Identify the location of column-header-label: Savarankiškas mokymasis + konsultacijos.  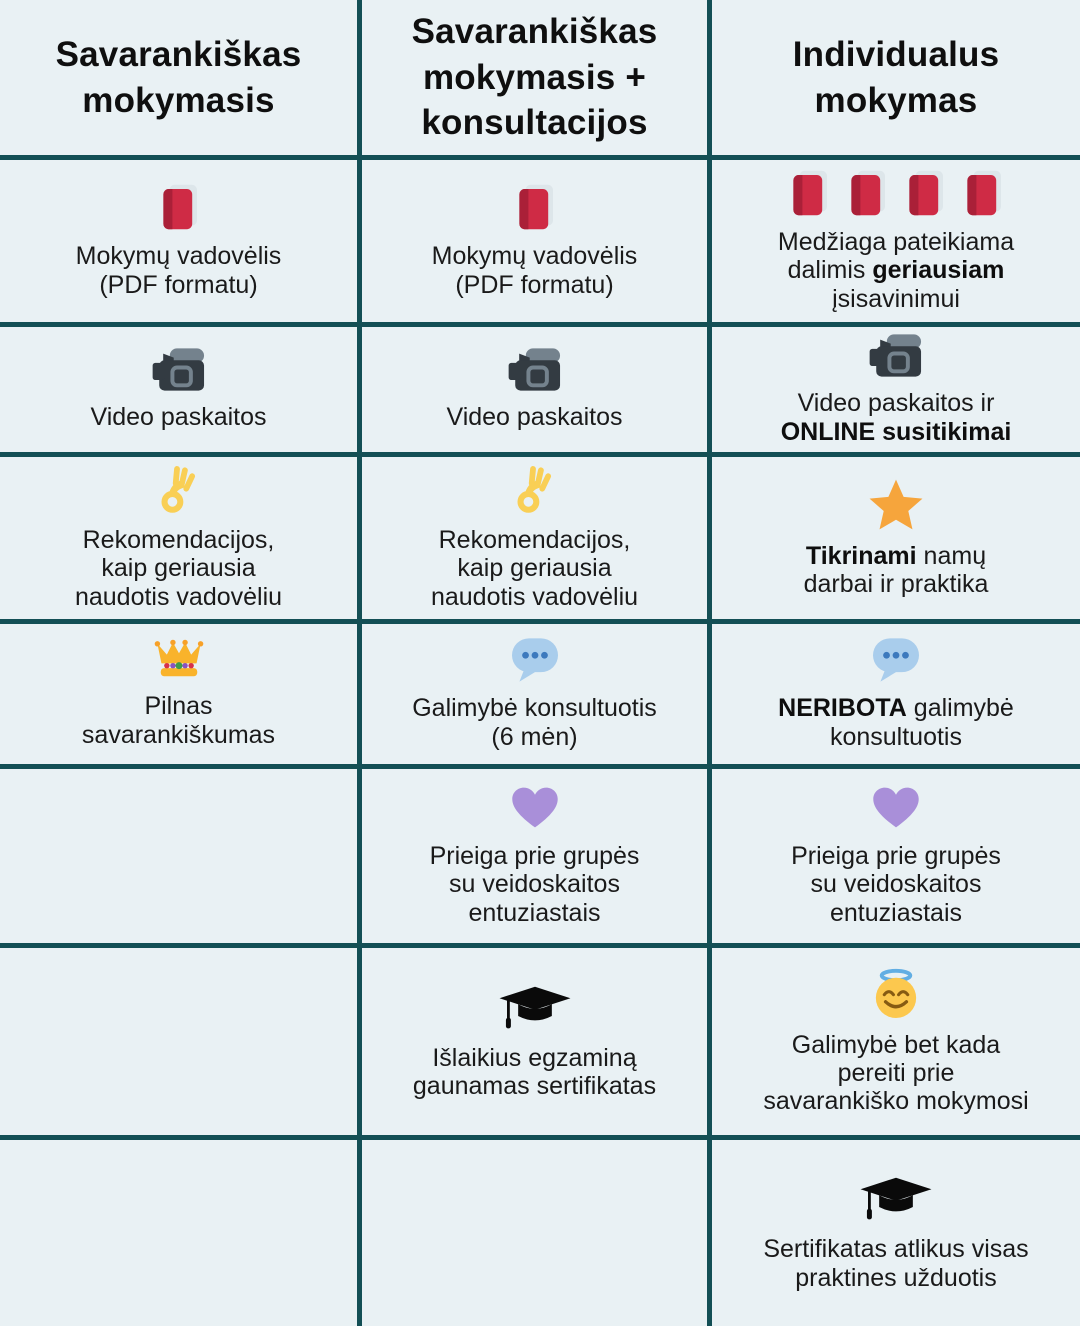
(534, 77).